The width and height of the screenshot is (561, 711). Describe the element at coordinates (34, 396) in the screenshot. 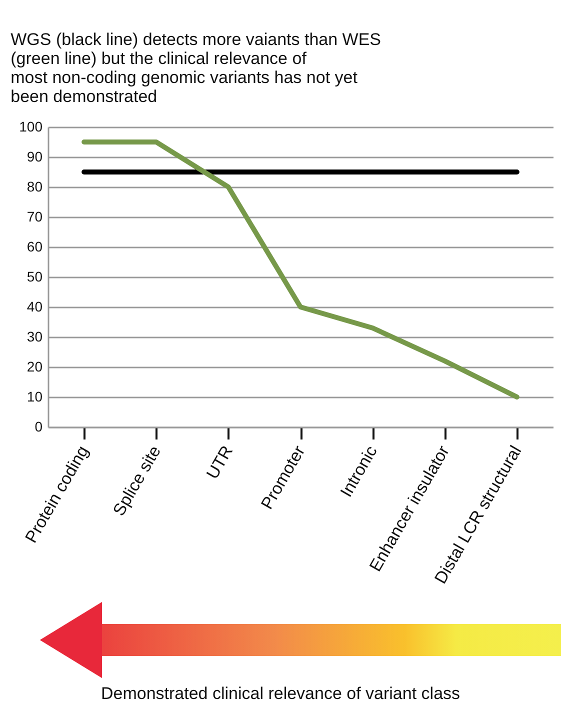

I see `y-tick-label: 10` at that location.